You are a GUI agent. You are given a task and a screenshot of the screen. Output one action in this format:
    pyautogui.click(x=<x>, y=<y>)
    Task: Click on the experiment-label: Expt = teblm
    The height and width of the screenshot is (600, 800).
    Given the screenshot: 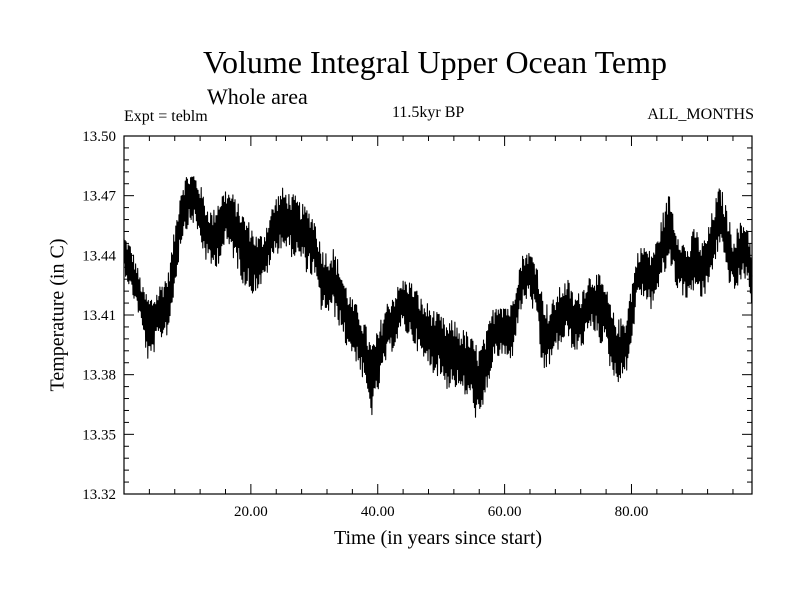 What is the action you would take?
    pyautogui.click(x=166, y=116)
    